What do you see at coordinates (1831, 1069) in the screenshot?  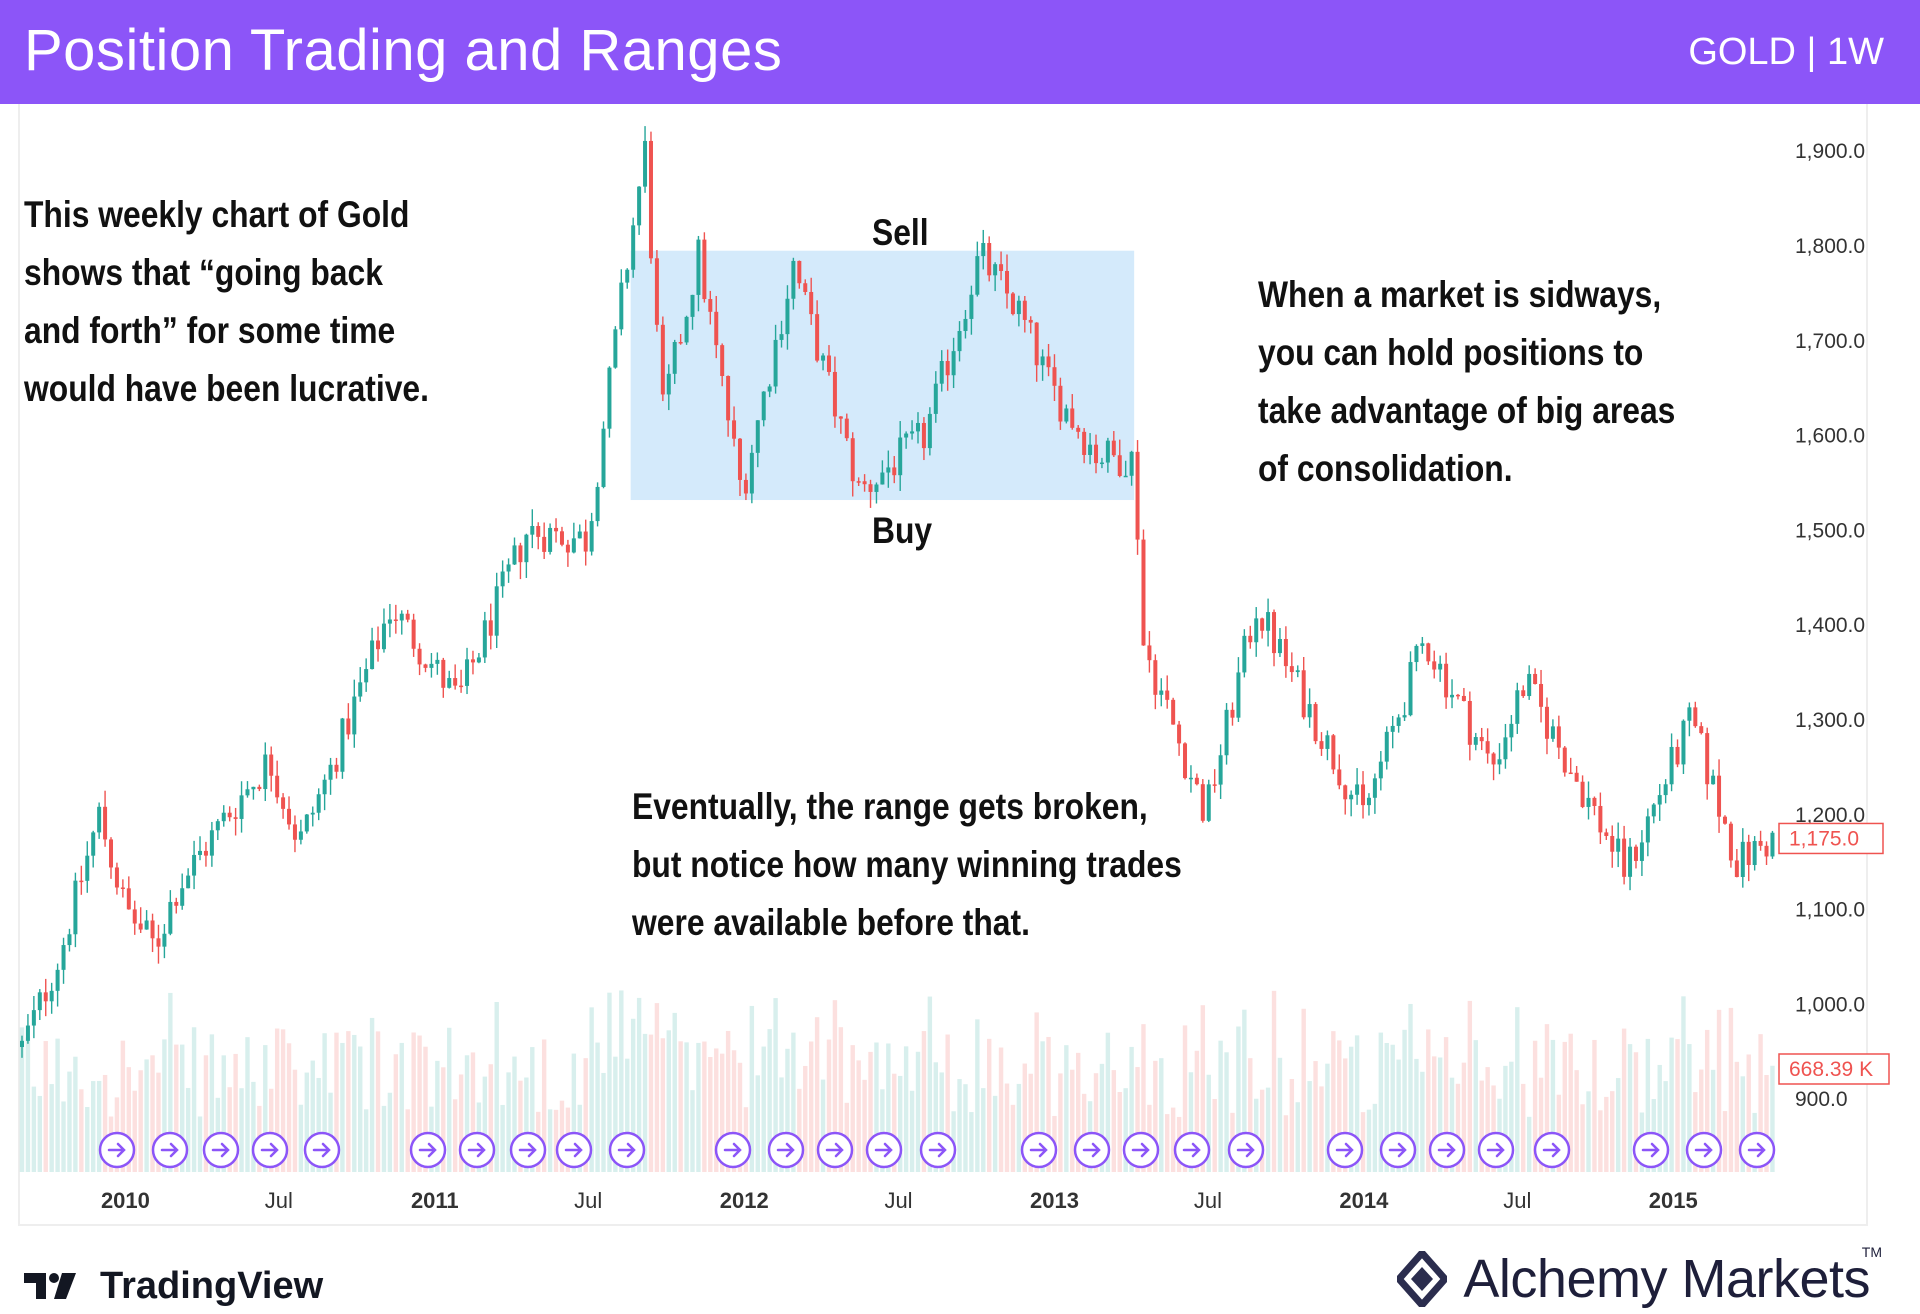 I see `last-volume-label: 668.39 K` at bounding box center [1831, 1069].